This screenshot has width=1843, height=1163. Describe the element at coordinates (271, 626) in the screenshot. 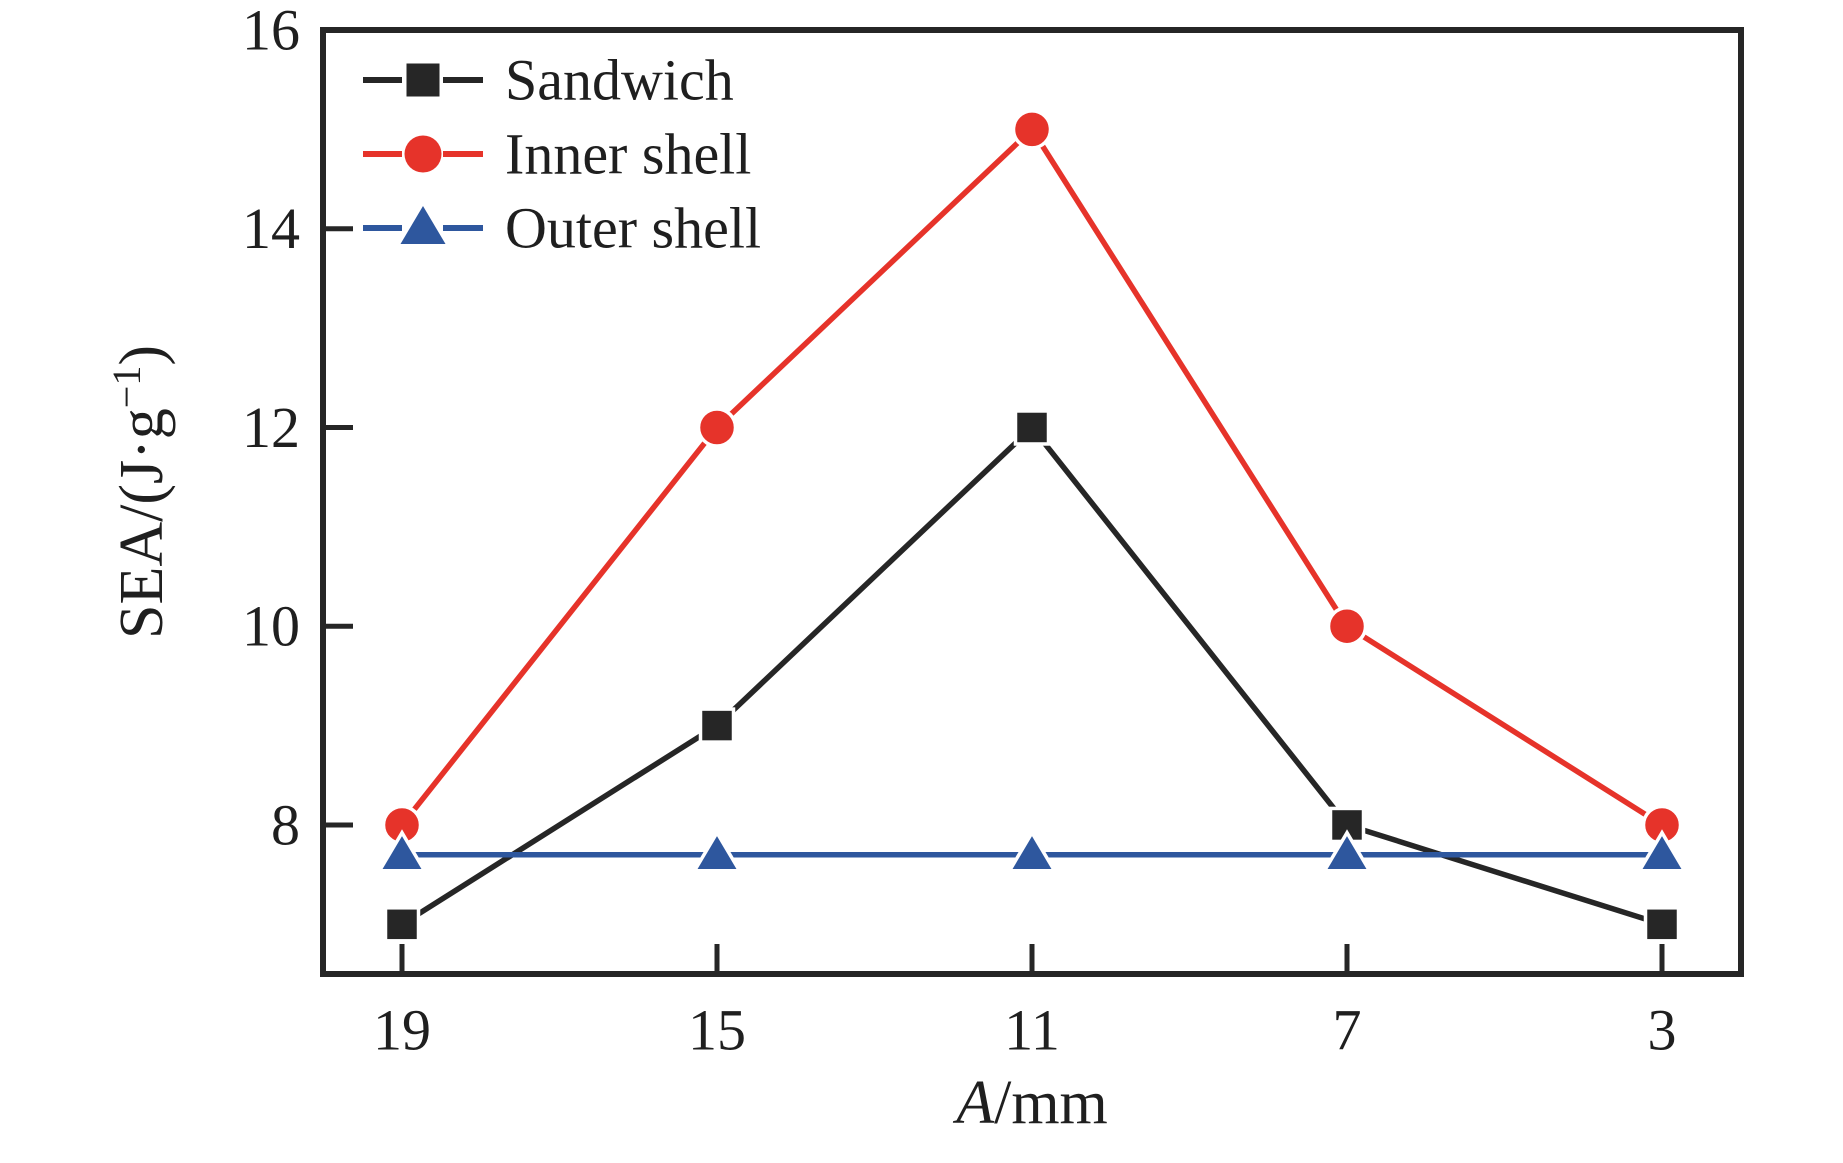

I see `y-tick-label: 10` at that location.